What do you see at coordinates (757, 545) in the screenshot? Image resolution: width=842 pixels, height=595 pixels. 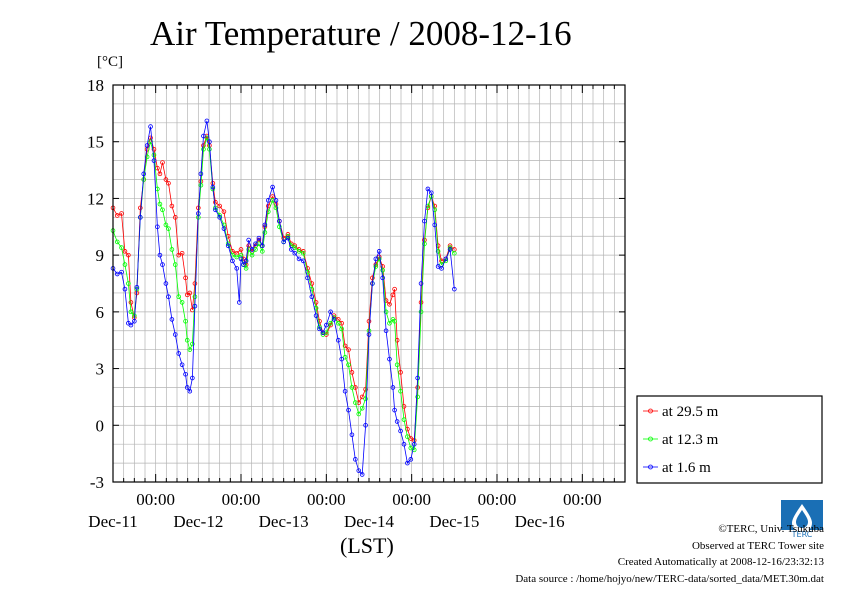 I see `credit-line-site: Observed at TERC Tower site` at bounding box center [757, 545].